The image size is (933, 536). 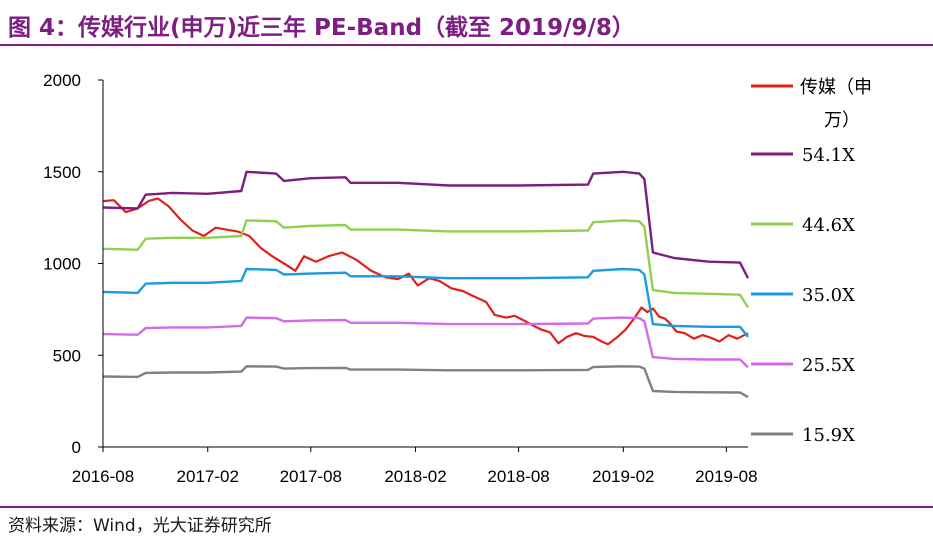 What do you see at coordinates (311, 476) in the screenshot?
I see `x-tick-label: 2017-08` at bounding box center [311, 476].